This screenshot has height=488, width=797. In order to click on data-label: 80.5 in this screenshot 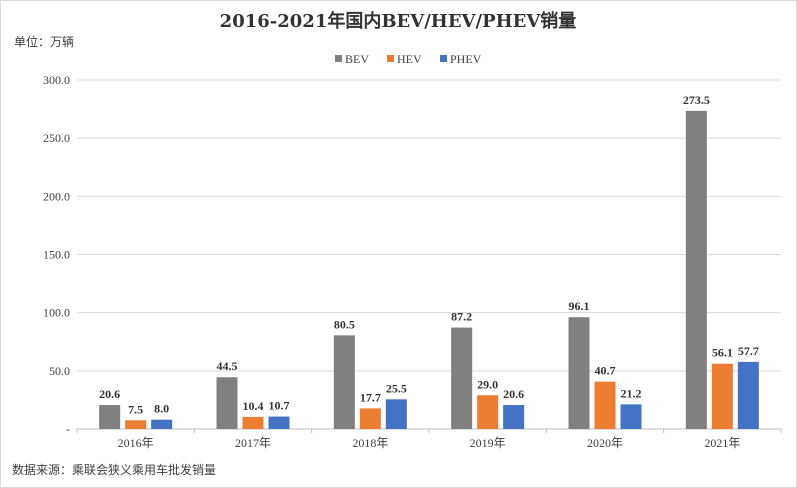, I will do `click(344, 324)`.